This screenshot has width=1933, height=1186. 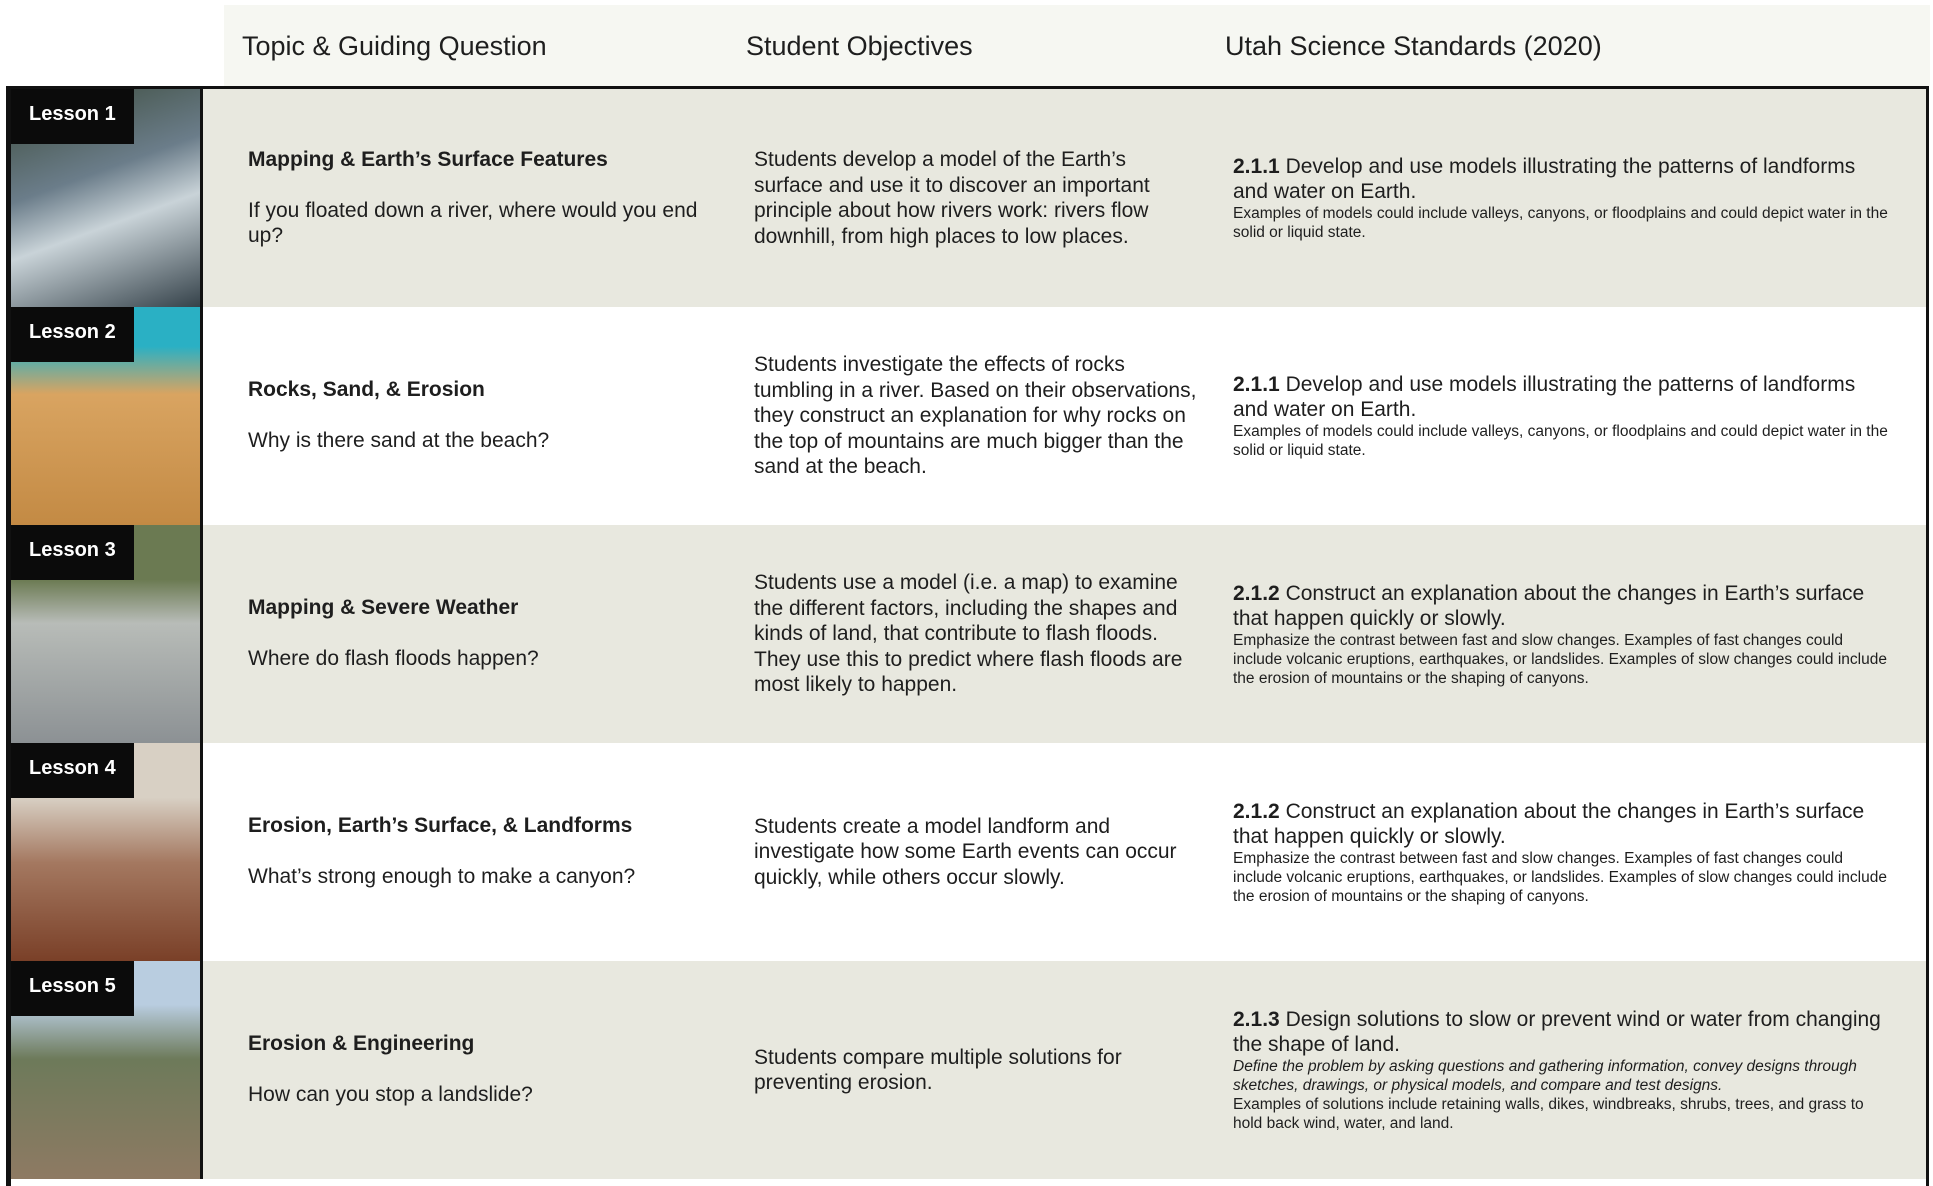 I want to click on lesson-image: Lesson 4, so click(x=107, y=852).